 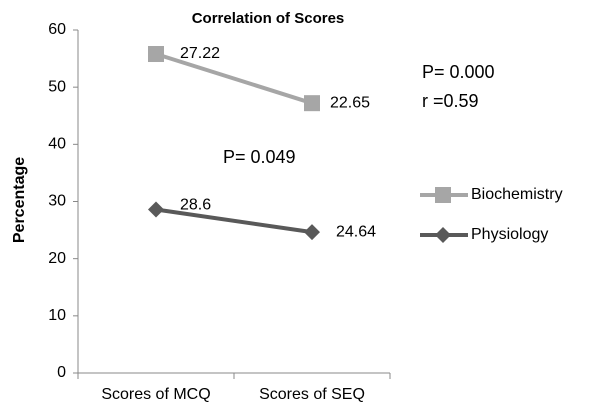 What do you see at coordinates (61, 372) in the screenshot?
I see `y-tick-label: 0` at bounding box center [61, 372].